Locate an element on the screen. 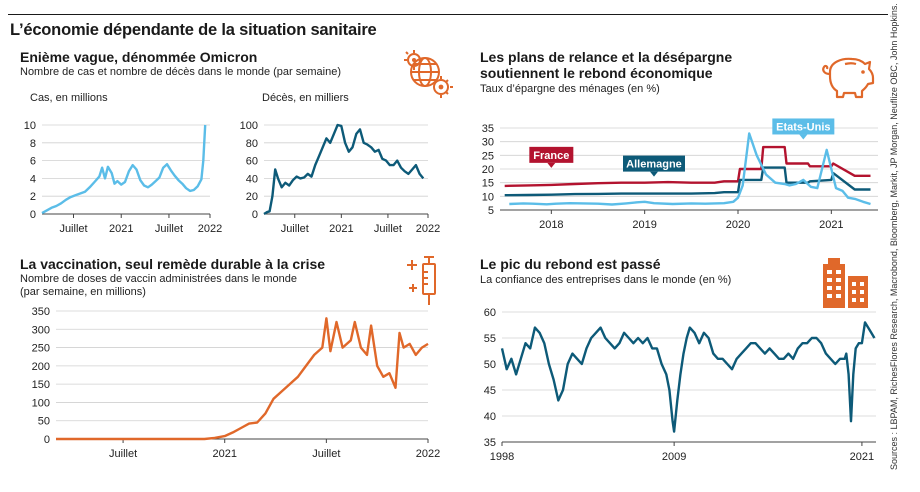 Image resolution: width=920 pixels, height=492 pixels. deaths-ytick-label: 0 is located at coordinates (255, 215).